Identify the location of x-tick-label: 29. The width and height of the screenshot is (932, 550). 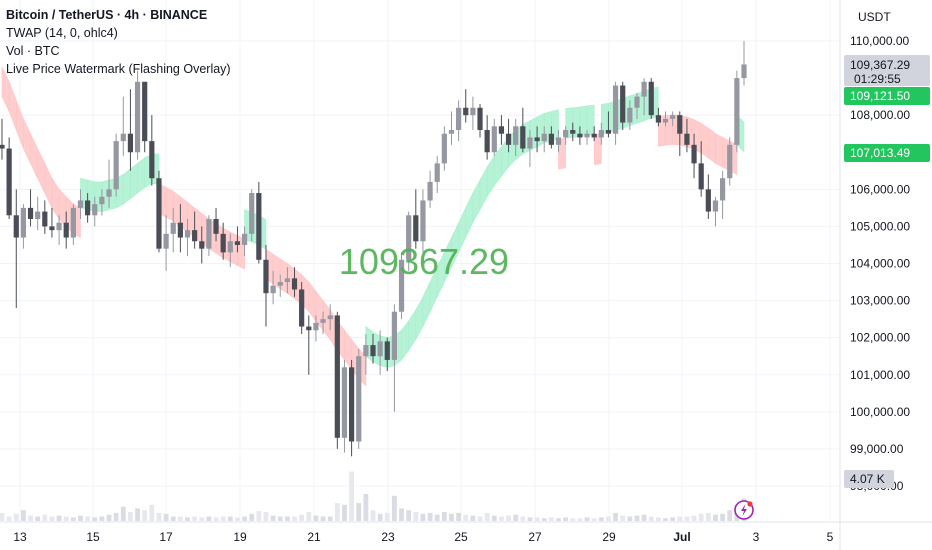
(609, 537).